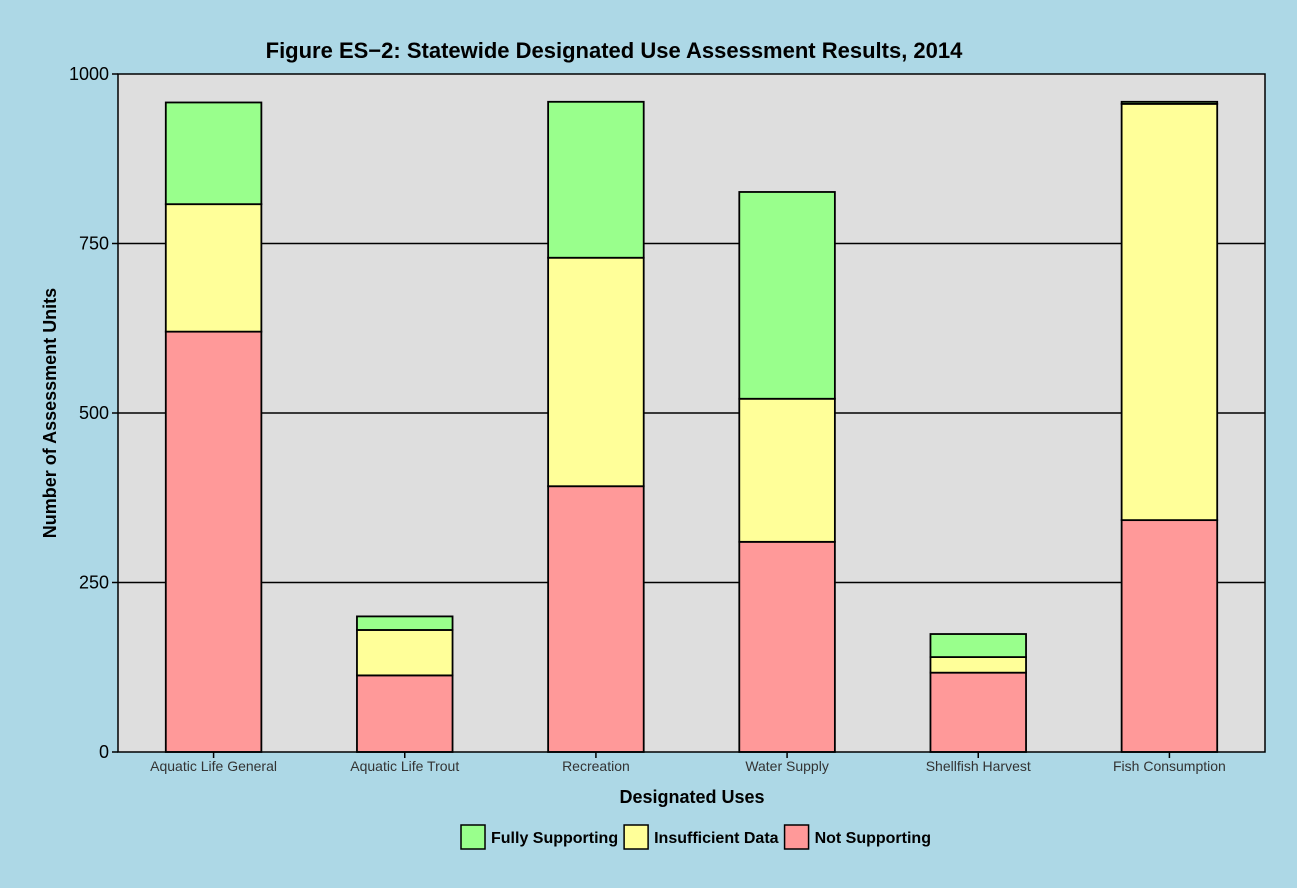 Image resolution: width=1297 pixels, height=888 pixels. What do you see at coordinates (1169, 312) in the screenshot?
I see `bar-fish-consumption-insufficient-data` at bounding box center [1169, 312].